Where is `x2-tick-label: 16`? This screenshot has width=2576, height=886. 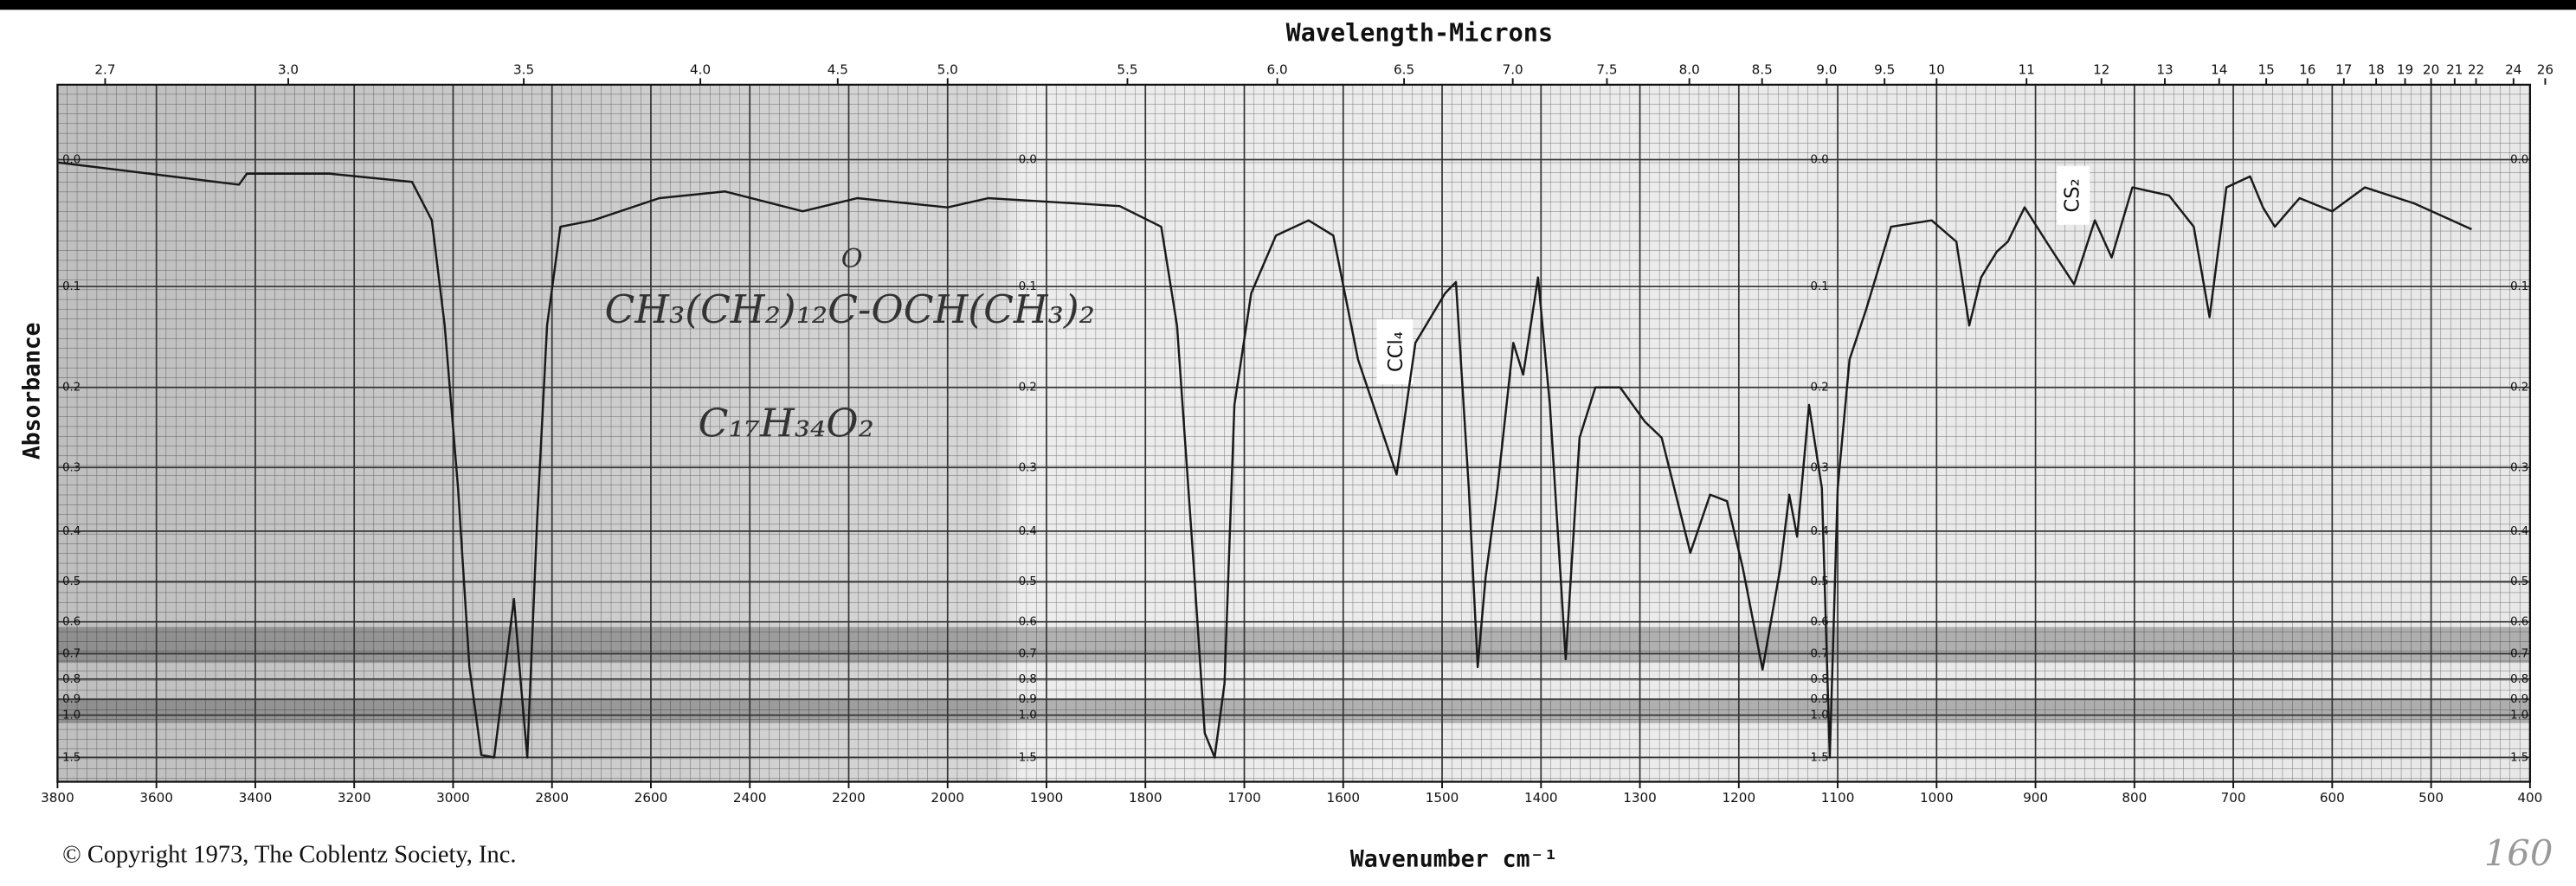 x2-tick-label: 16 is located at coordinates (2307, 69).